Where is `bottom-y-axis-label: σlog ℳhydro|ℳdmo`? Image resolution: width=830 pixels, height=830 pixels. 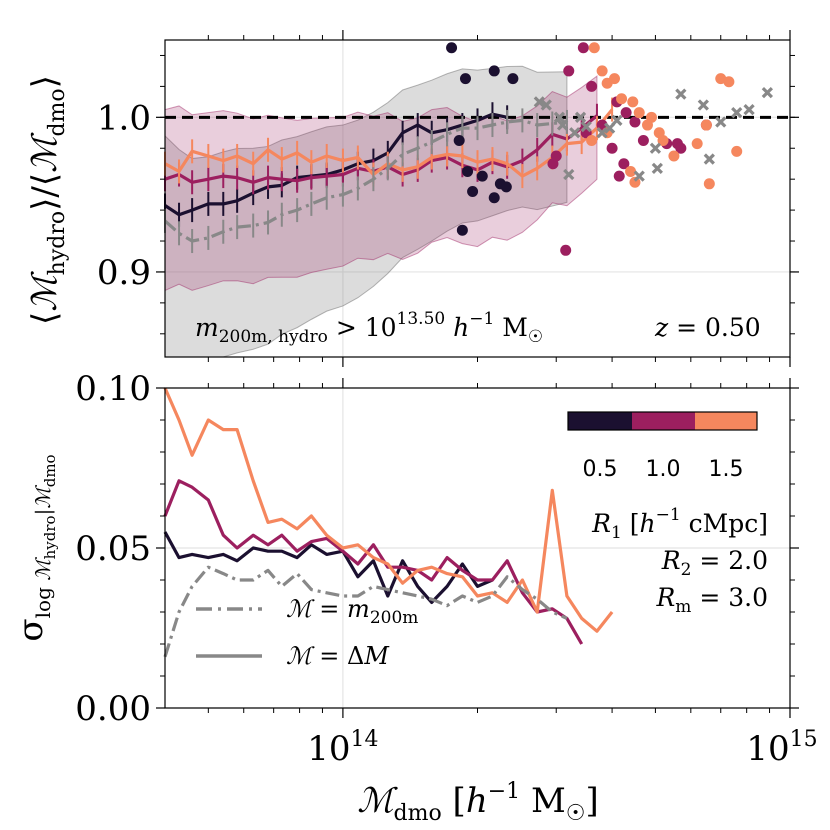
bottom-y-axis-label: σlog ℳhydro|ℳdmo is located at coordinates (35, 547).